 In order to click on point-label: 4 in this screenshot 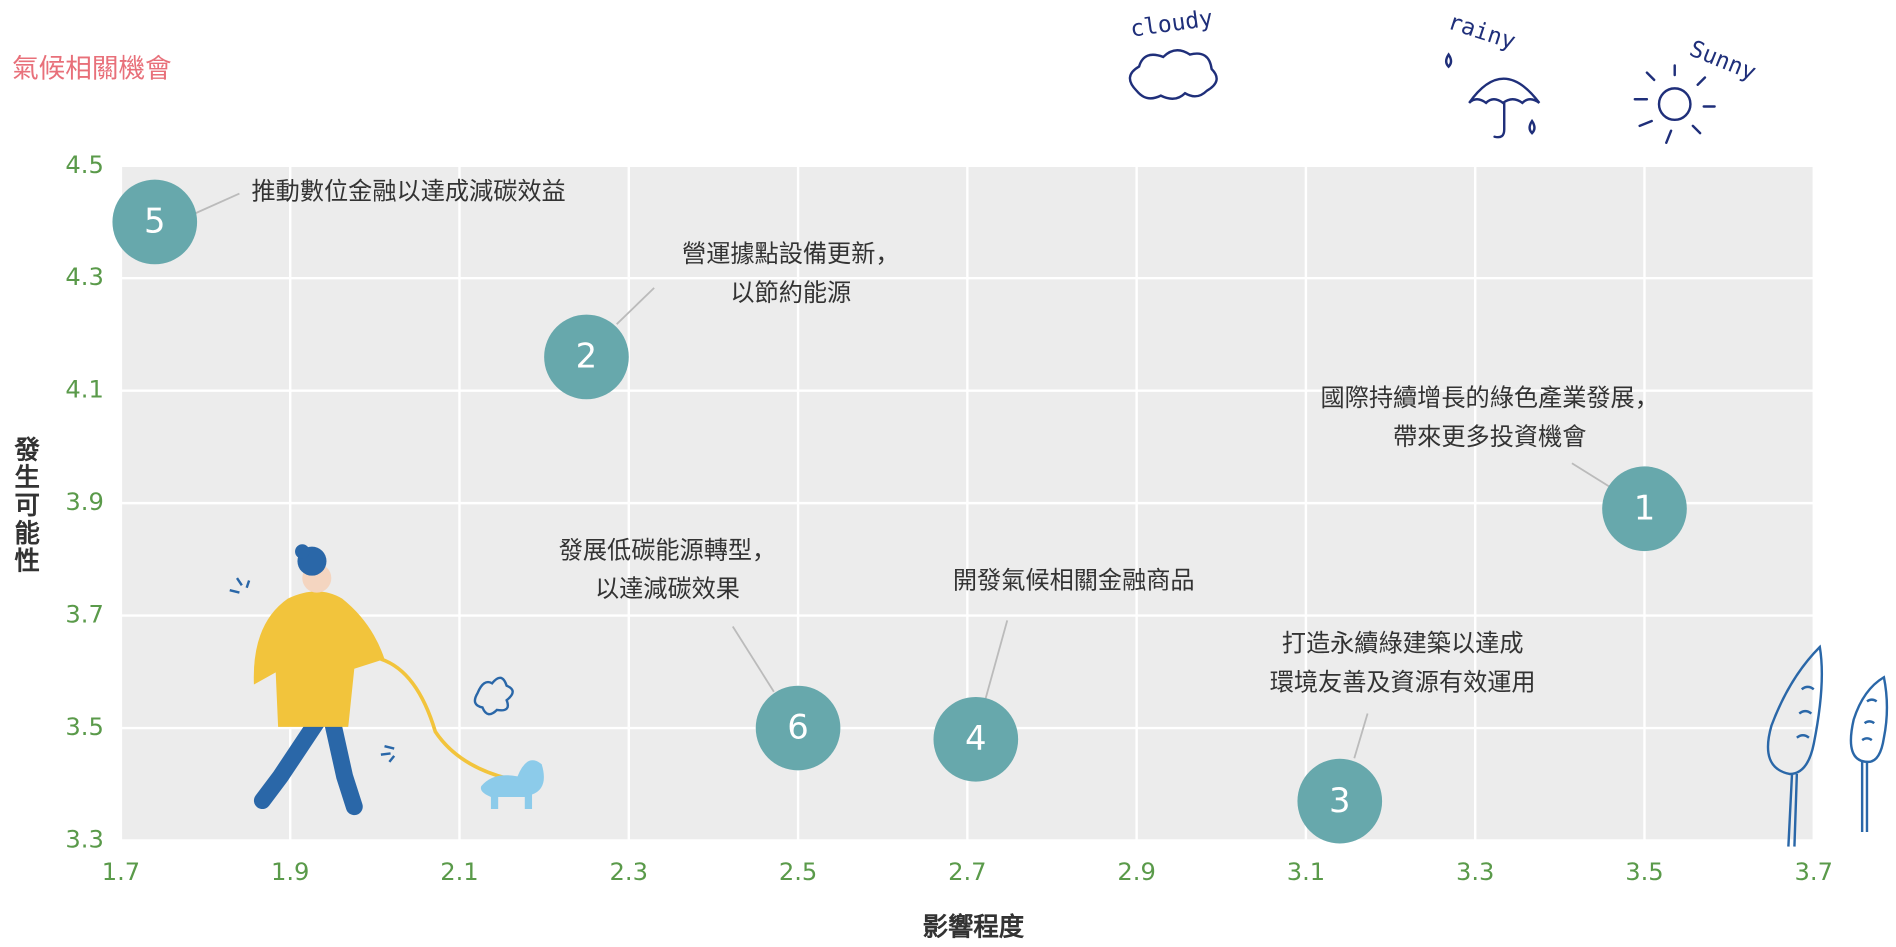, I will do `click(976, 738)`.